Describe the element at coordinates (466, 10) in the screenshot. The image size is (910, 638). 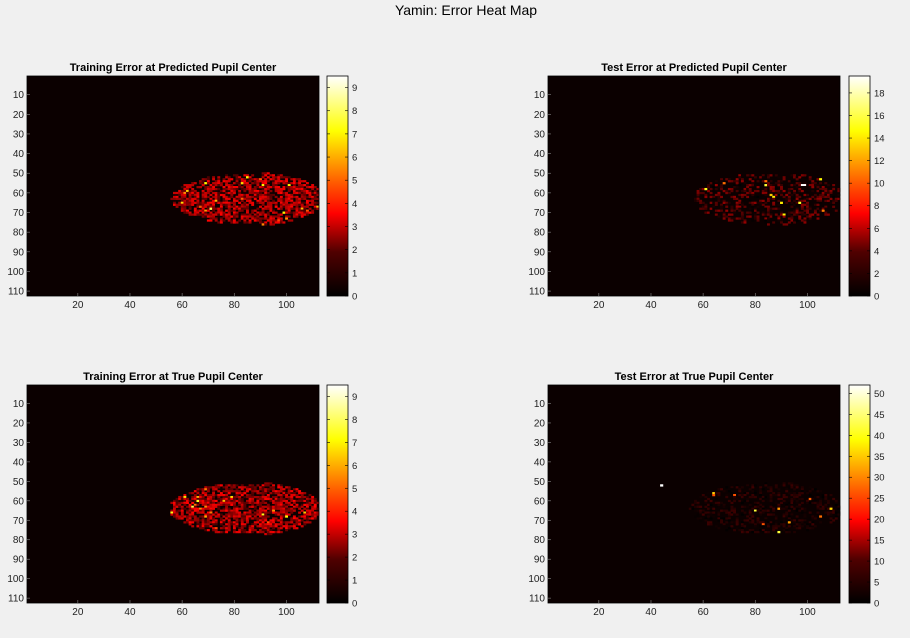
I see `figure-title: Yamin: Error Heat Map` at that location.